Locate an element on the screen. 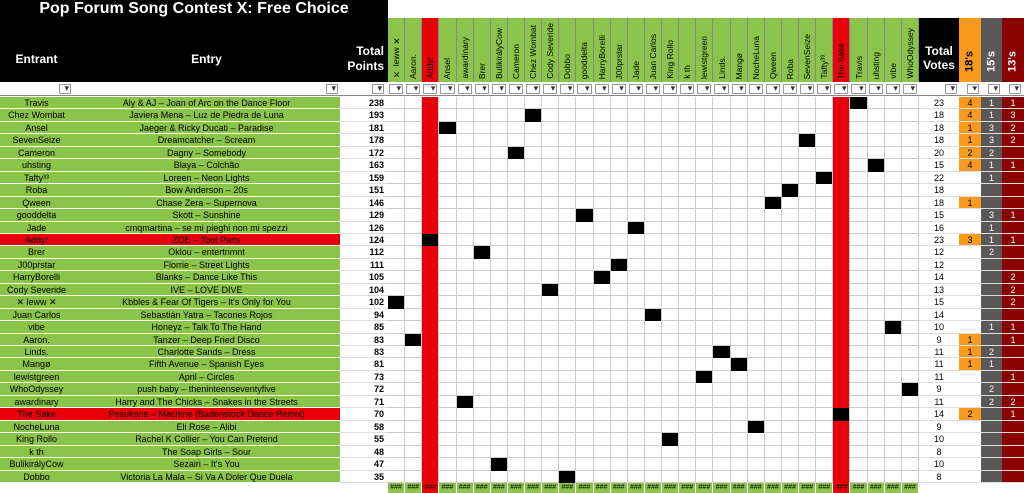  voter-filter-dropdown is located at coordinates (533, 88).